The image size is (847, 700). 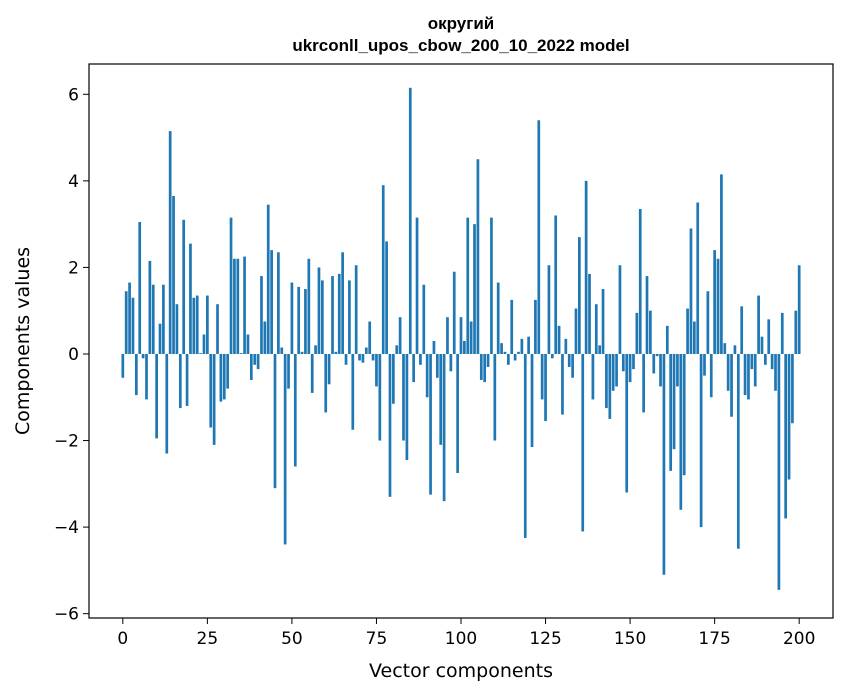 What do you see at coordinates (545, 639) in the screenshot?
I see `x-tick-label: 125` at bounding box center [545, 639].